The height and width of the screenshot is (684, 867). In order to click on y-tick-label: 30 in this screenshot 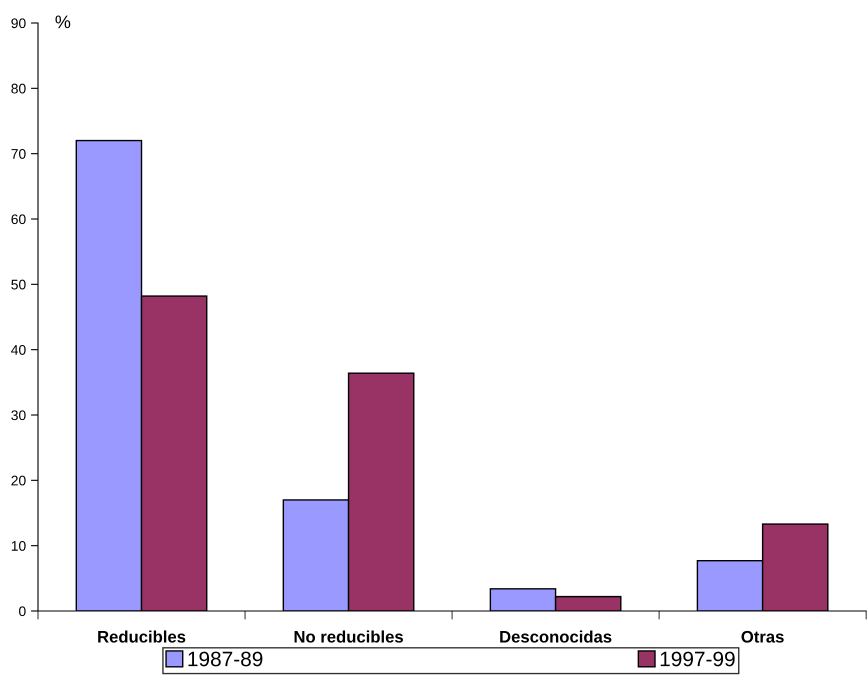, I will do `click(18, 415)`.